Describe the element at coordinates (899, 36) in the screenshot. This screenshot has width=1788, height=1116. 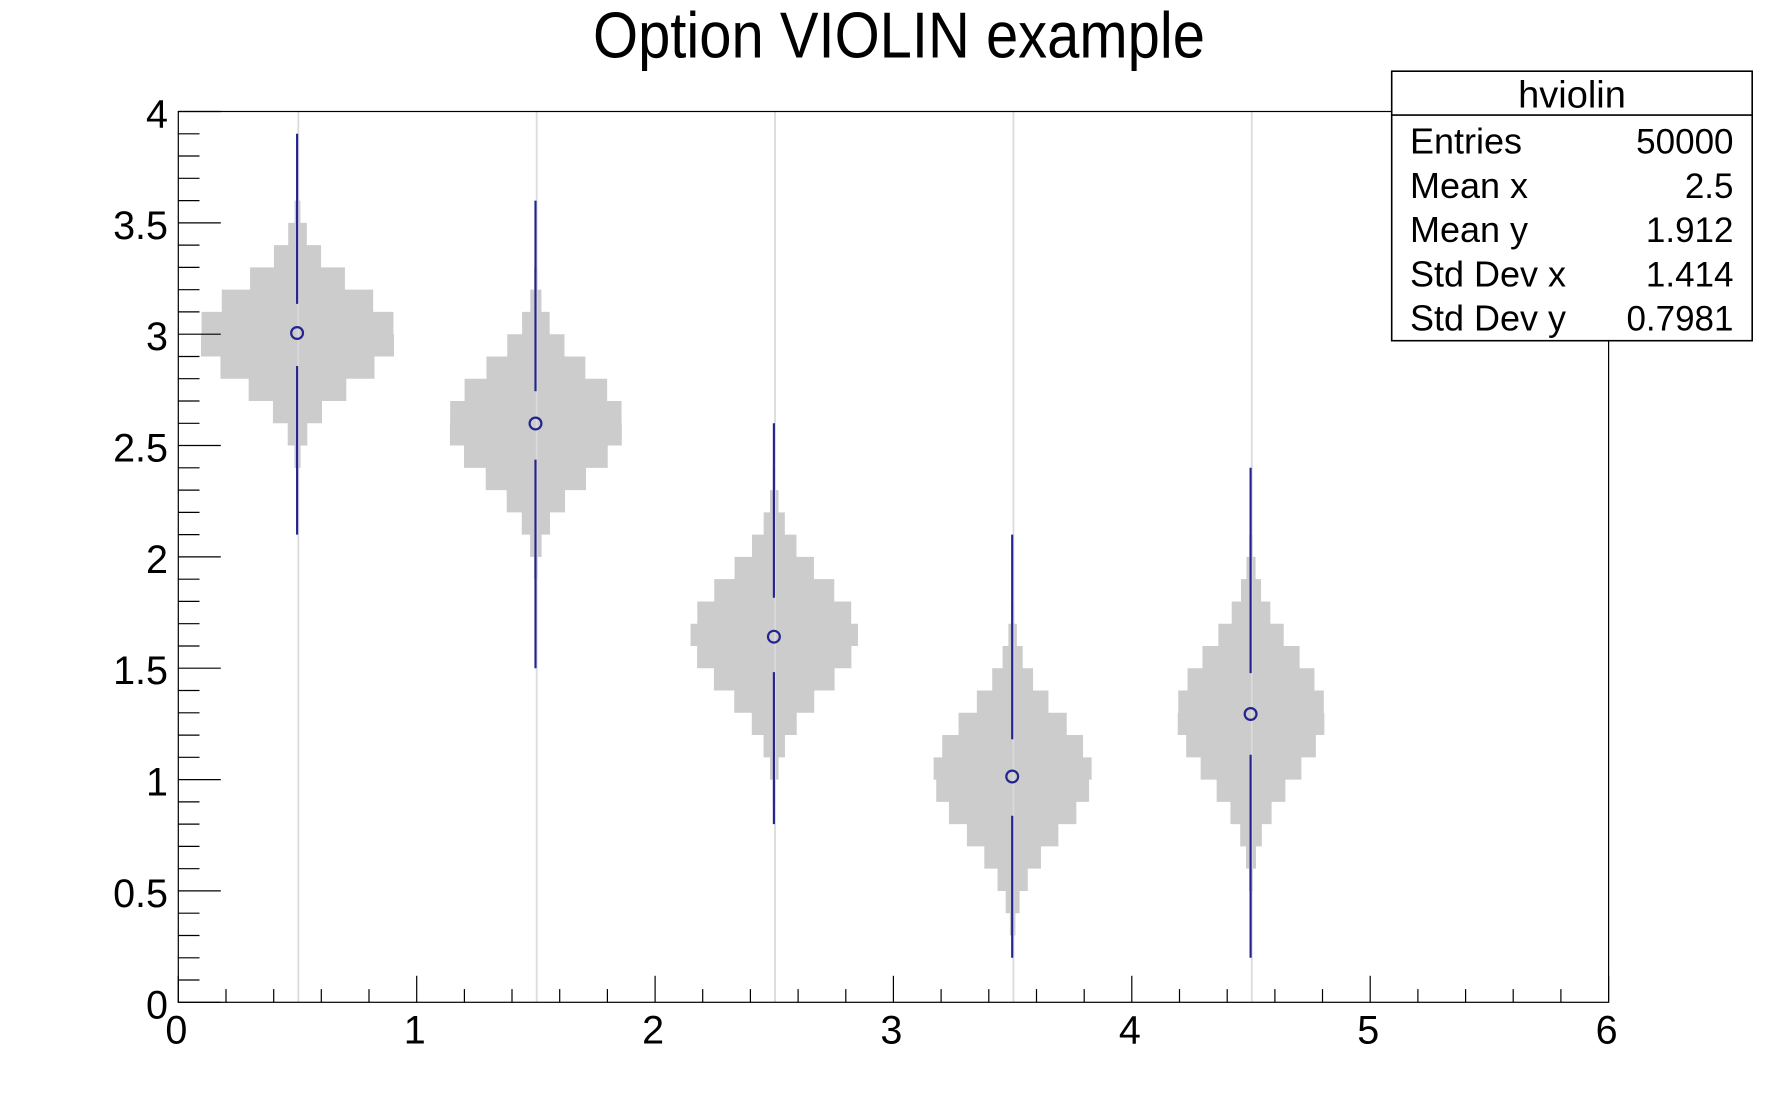
I see `svg-text: Option VIOLIN example` at that location.